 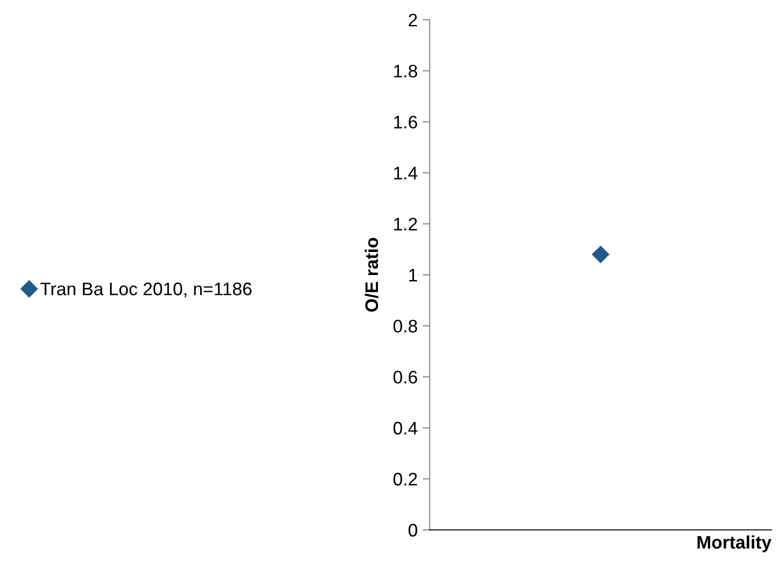 What do you see at coordinates (371, 275) in the screenshot?
I see `y-axis-title: O/E ratio` at bounding box center [371, 275].